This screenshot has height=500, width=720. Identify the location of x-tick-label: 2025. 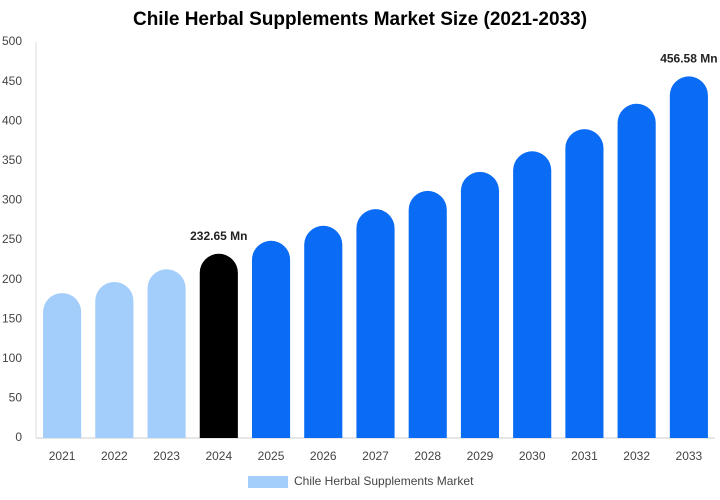
(271, 456).